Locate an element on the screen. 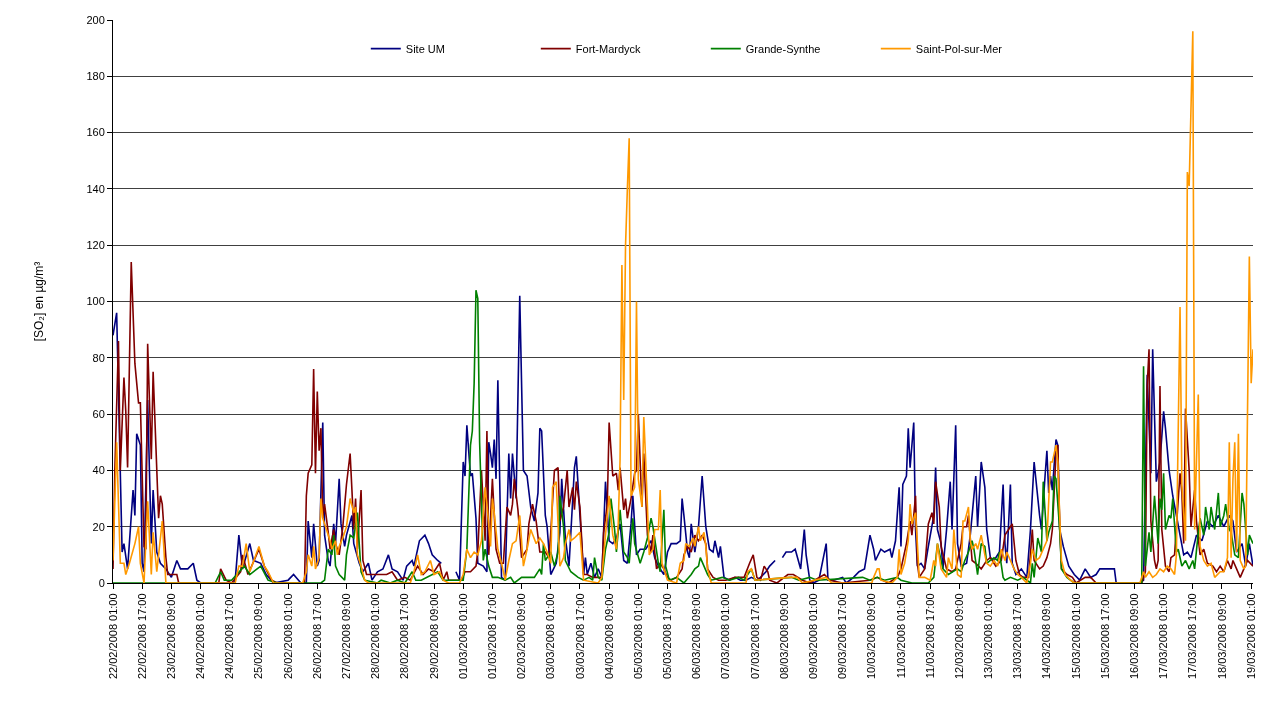  x-tick-label: 14/03/2008 09:00 is located at coordinates (1046, 636).